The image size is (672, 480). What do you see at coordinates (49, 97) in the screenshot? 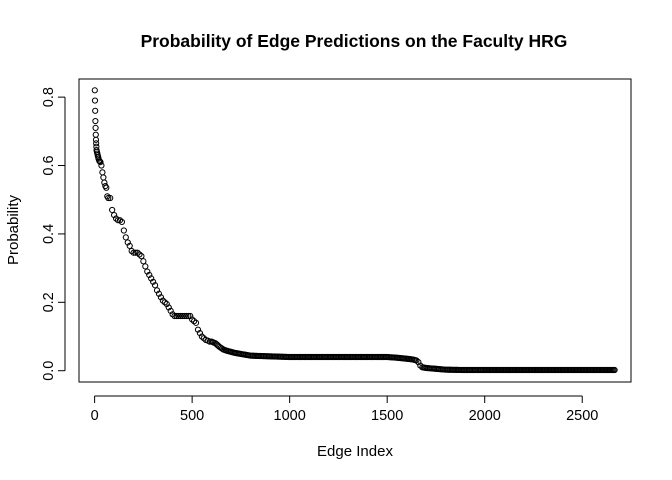
I see `y-tick-label: 0.8` at bounding box center [49, 97].